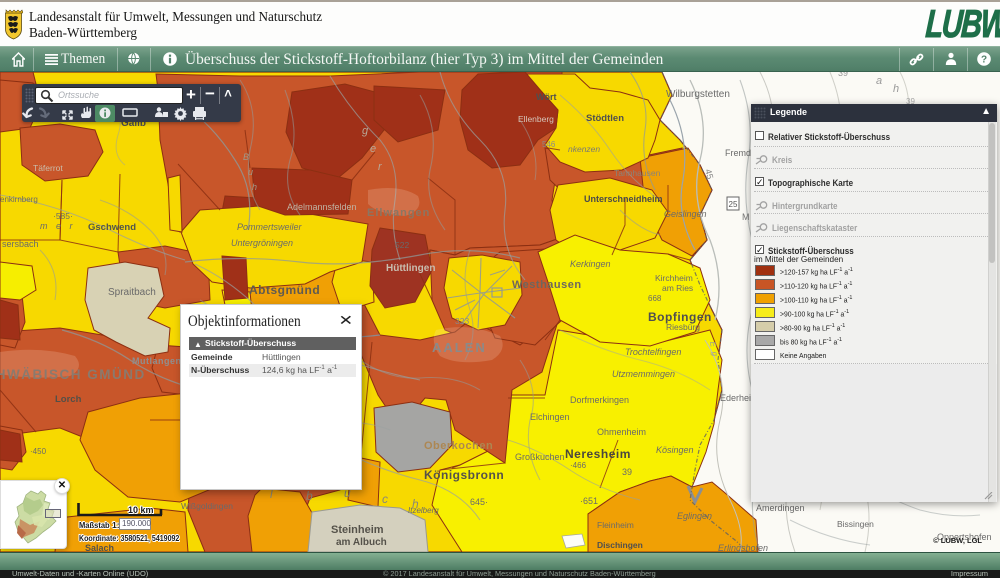 The image size is (1000, 578). Describe the element at coordinates (479, 502) in the screenshot. I see `svg-text: 645·` at that location.